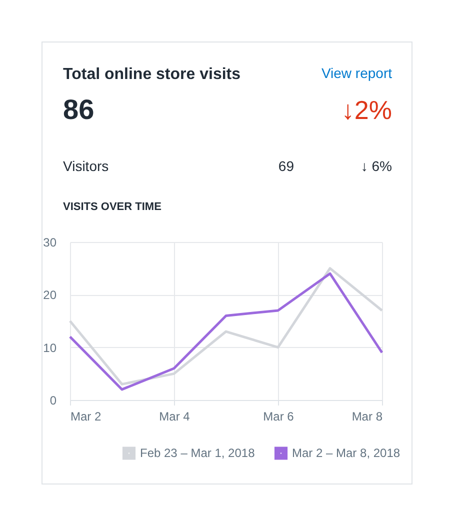  I want to click on y-tick-label: 0, so click(53, 401).